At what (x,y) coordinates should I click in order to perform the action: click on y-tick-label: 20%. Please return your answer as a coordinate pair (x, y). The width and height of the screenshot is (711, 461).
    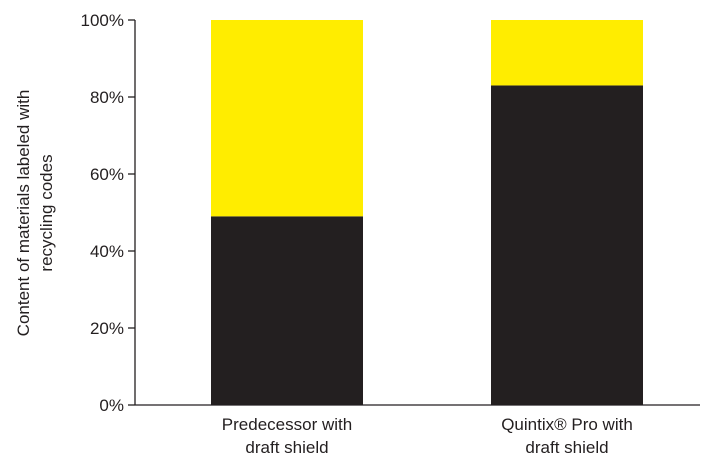
    Looking at the image, I should click on (107, 328).